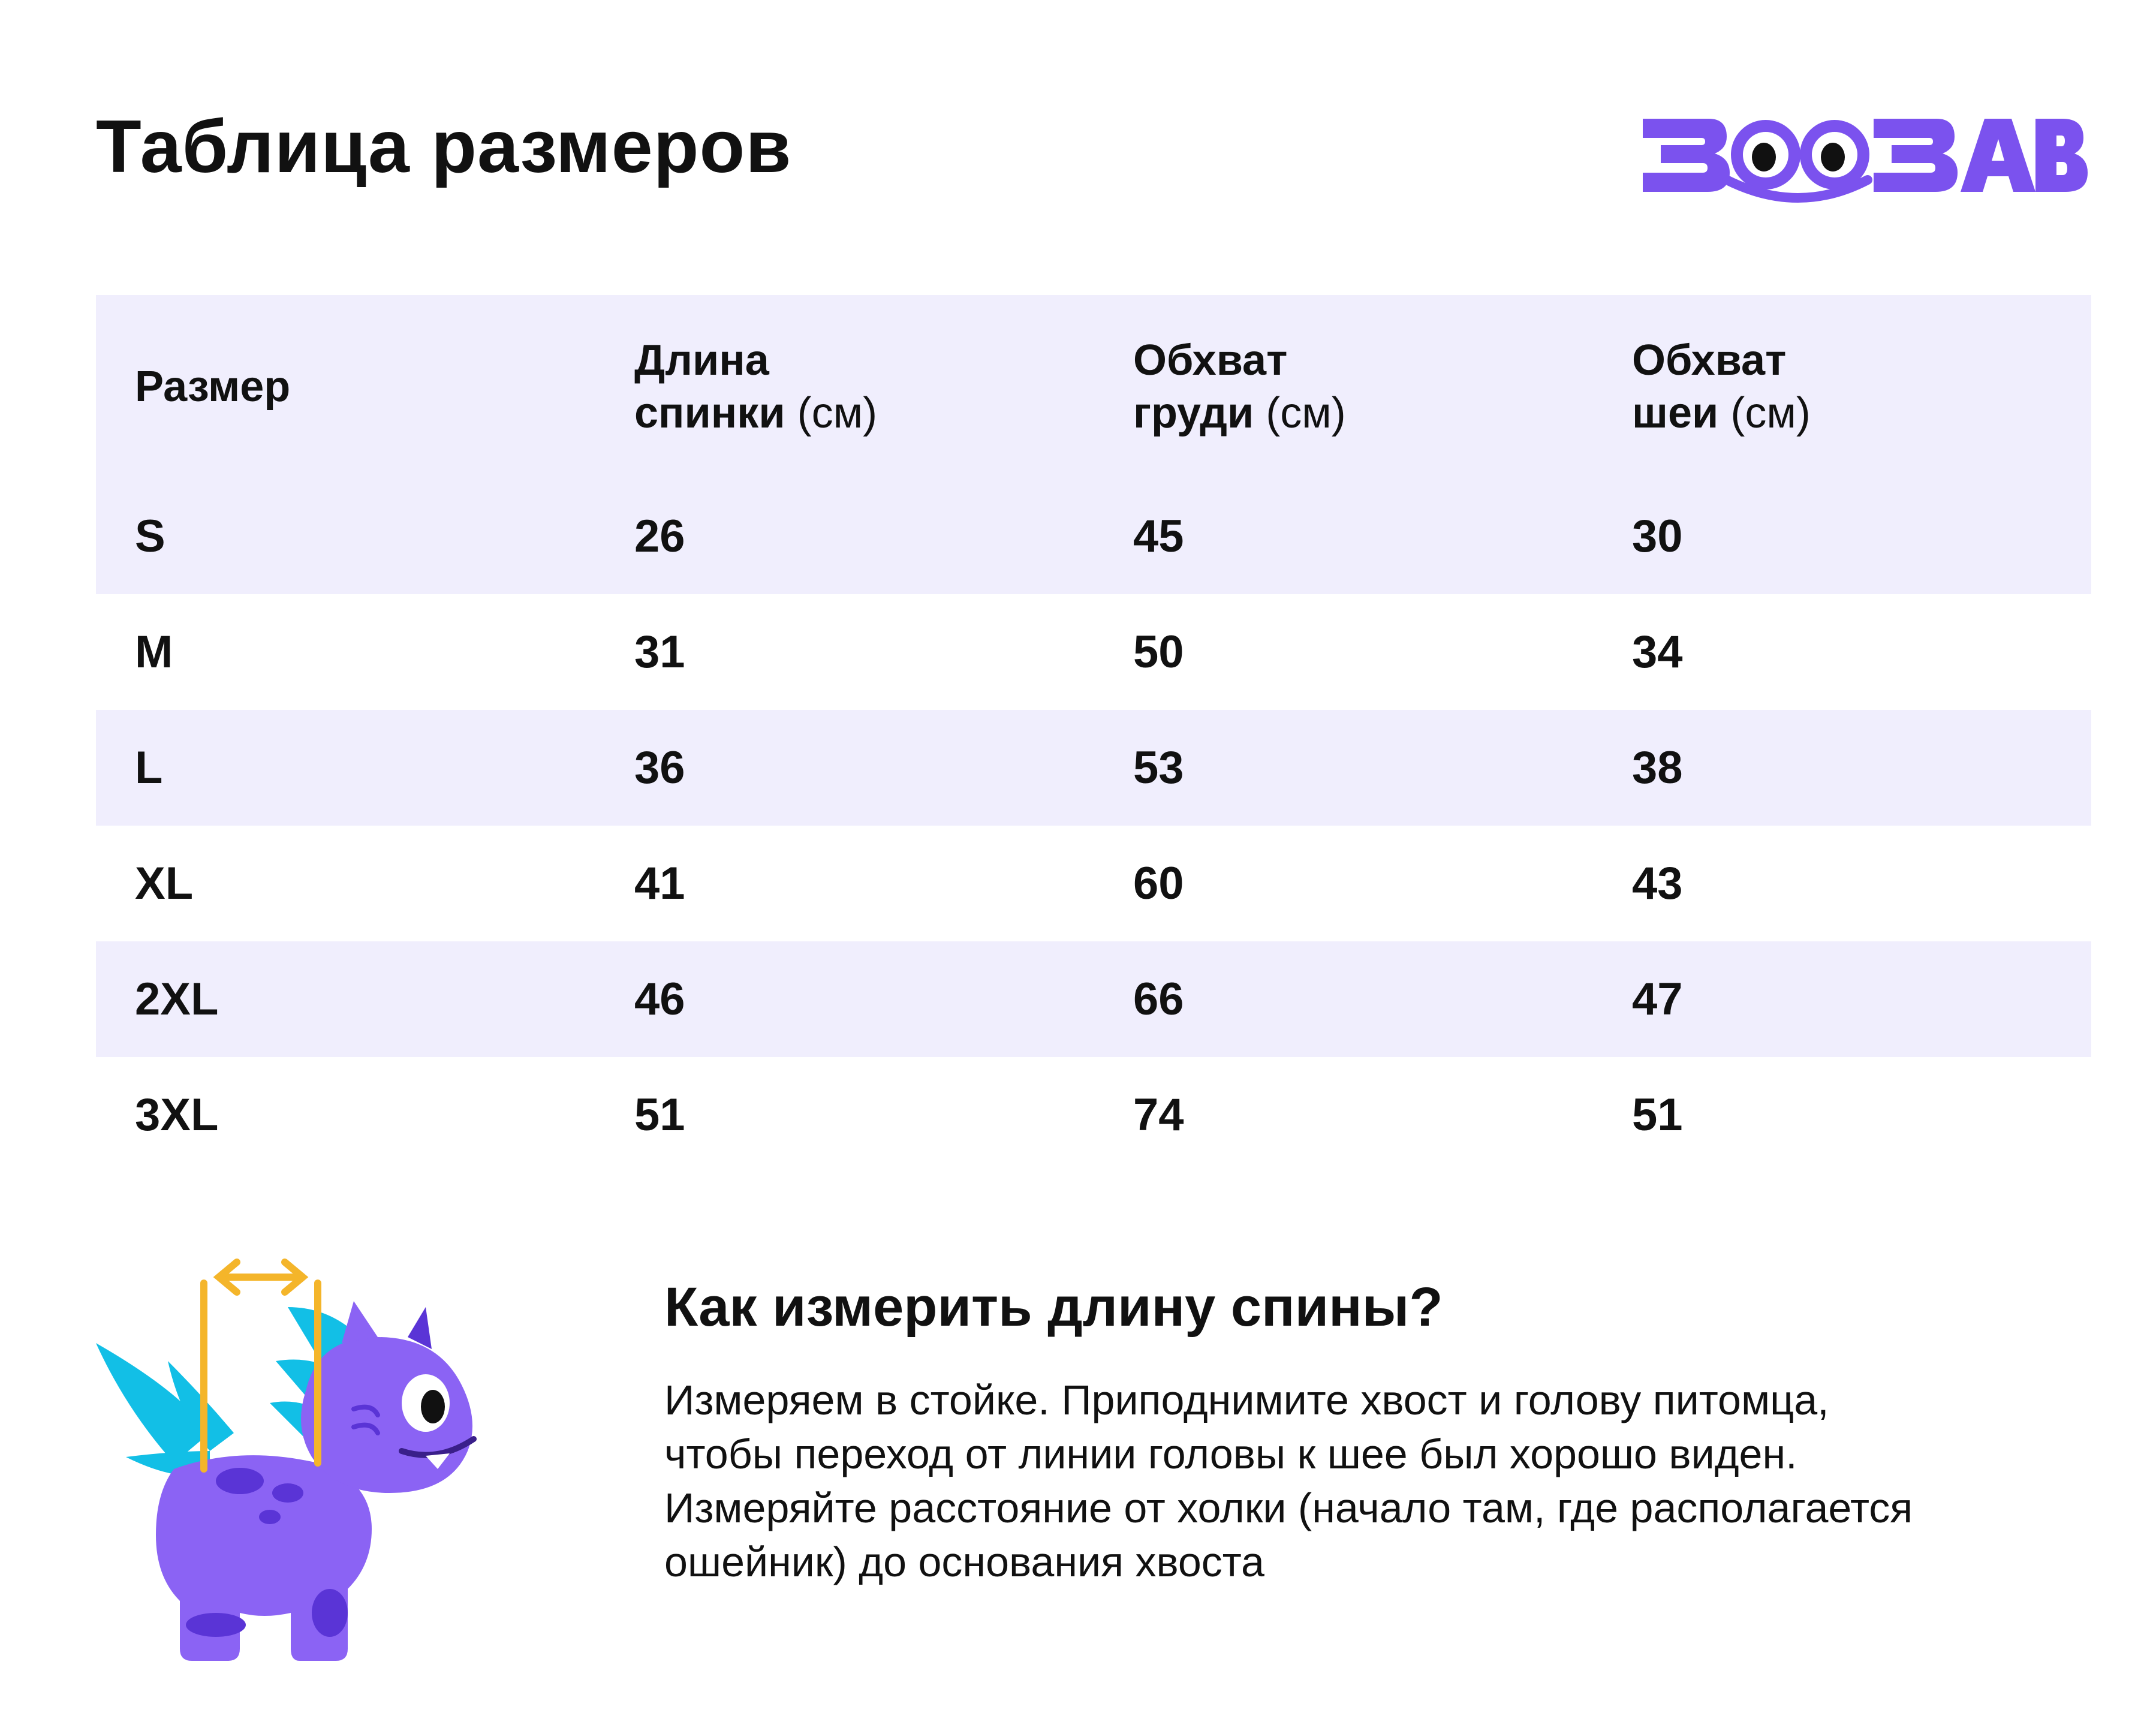 This screenshot has height=1731, width=2156. Describe the element at coordinates (1158, 536) in the screenshot. I see `chest-cell: 45` at that location.